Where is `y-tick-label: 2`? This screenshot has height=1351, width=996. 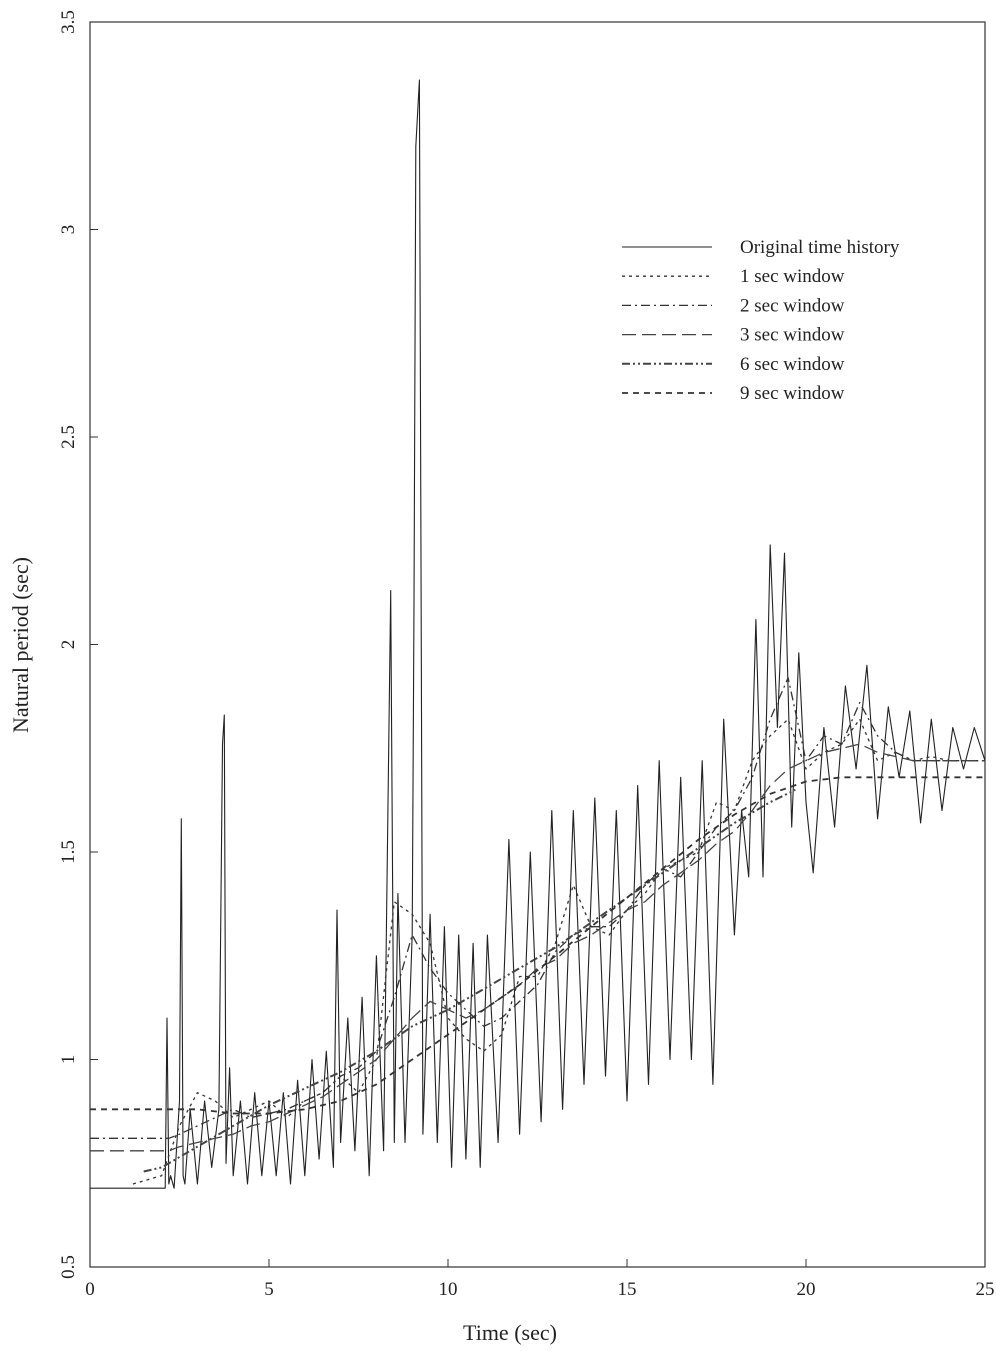
y-tick-label: 2 is located at coordinates (68, 645).